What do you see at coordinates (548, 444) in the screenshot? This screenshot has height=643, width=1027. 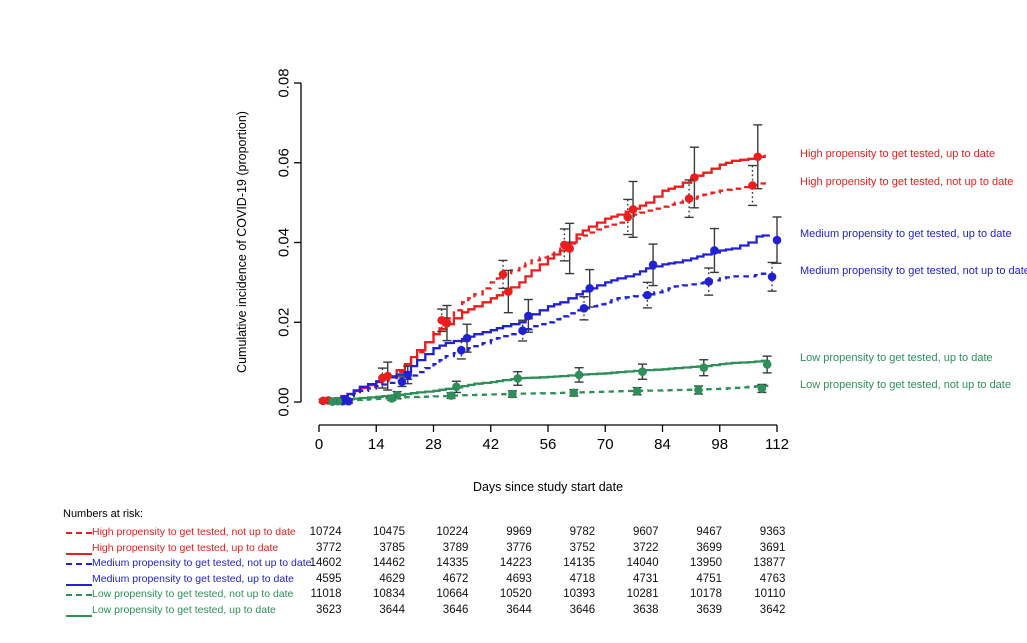 I see `x-tick-label: 56` at bounding box center [548, 444].